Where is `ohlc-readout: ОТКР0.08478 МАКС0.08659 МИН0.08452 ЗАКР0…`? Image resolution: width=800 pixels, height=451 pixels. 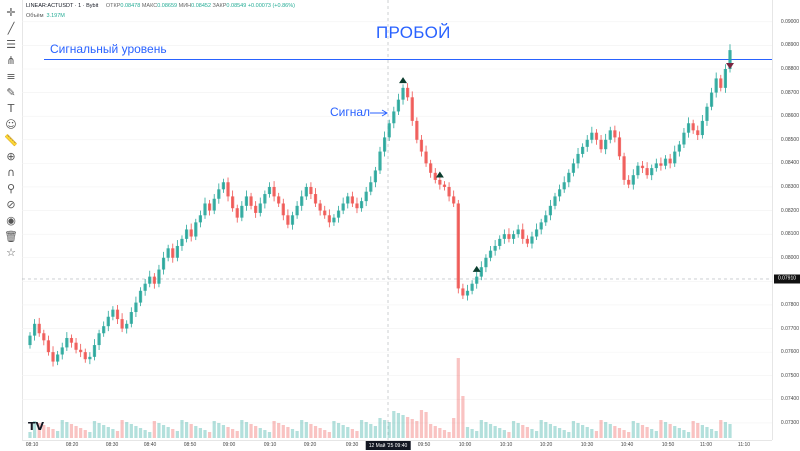 ohlc-readout: ОТКР0.08478 МАКС0.08659 МИН0.08452 ЗАКР0… is located at coordinates (200, 6).